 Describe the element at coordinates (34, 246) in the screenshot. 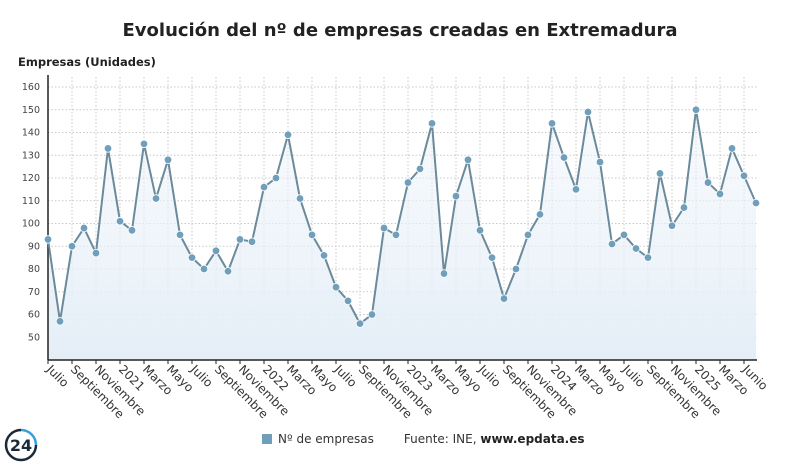

I see `y-tick-label: 90` at that location.